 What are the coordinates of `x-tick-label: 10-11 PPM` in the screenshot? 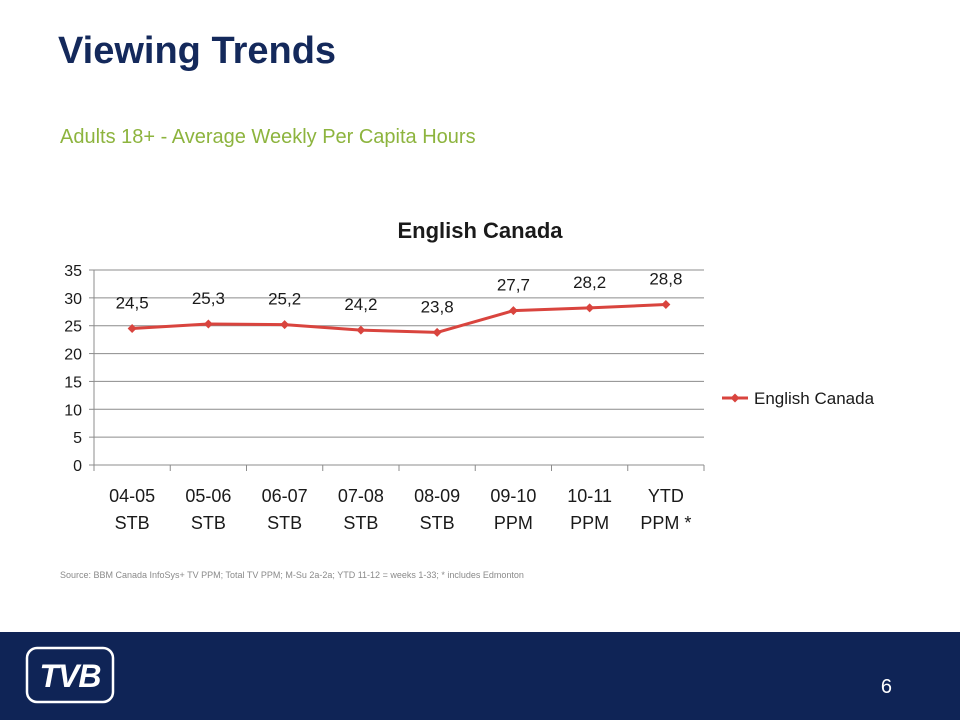 It's located at (589, 509).